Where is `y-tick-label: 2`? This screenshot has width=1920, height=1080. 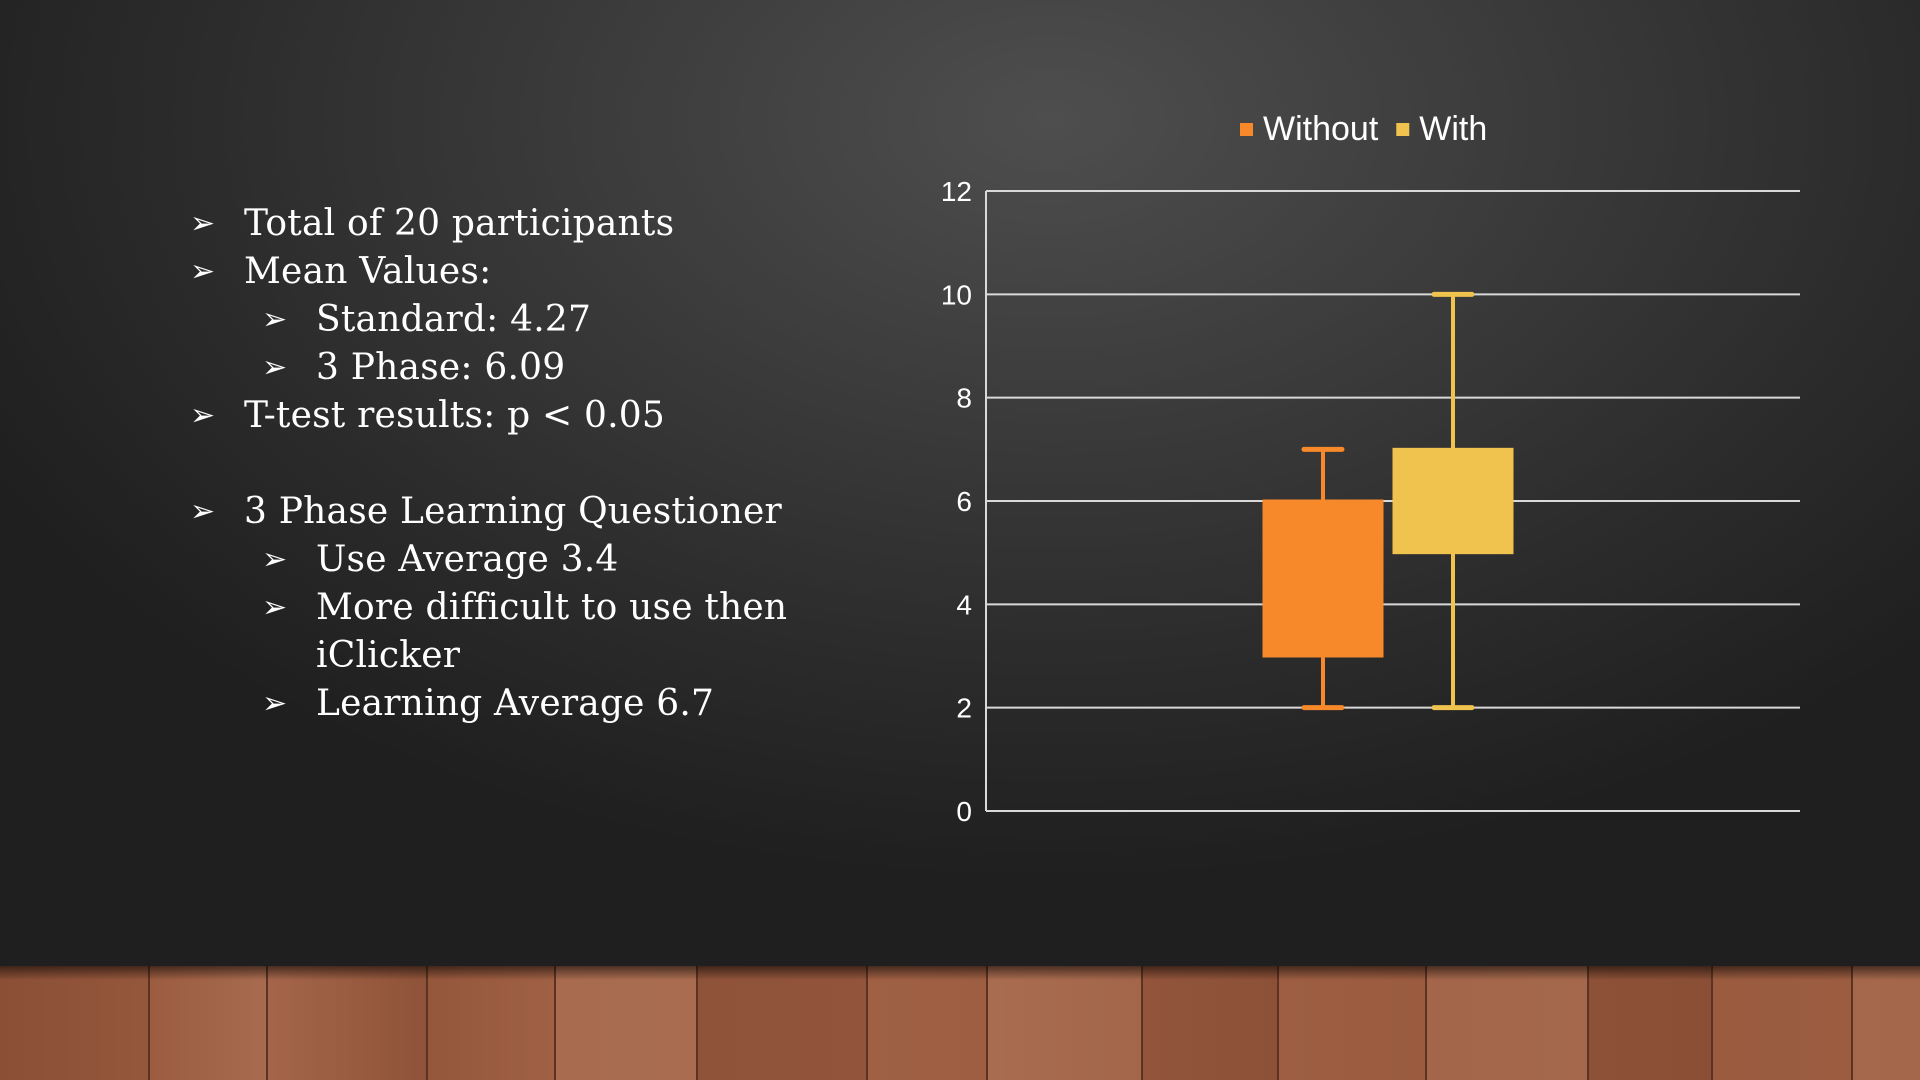 y-tick-label: 2 is located at coordinates (964, 708).